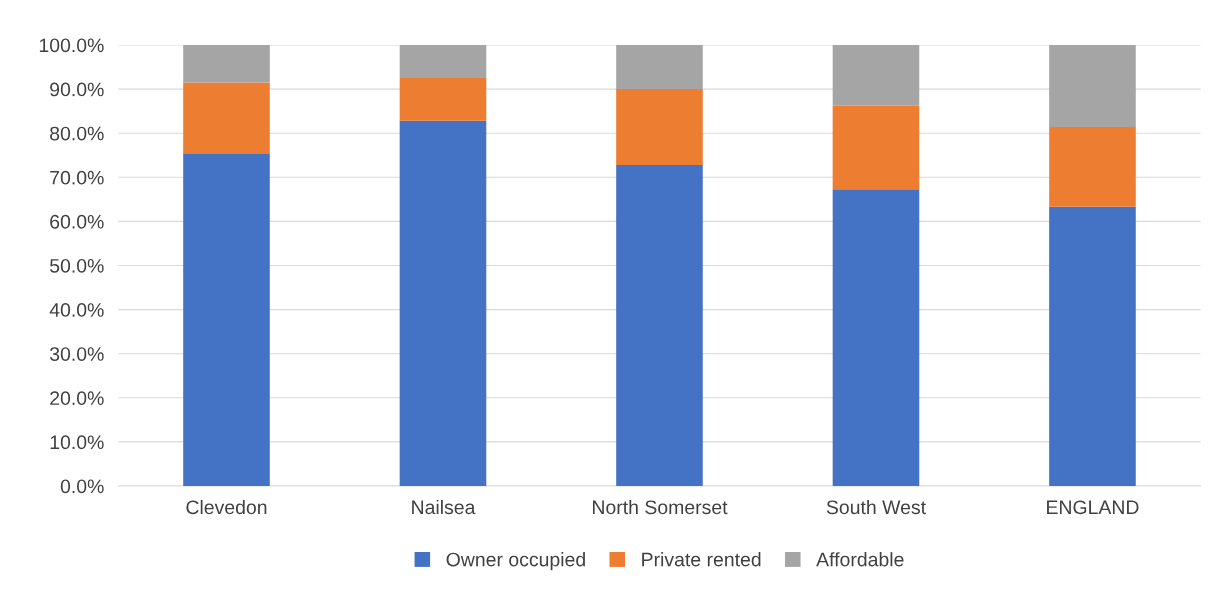  Describe the element at coordinates (76, 354) in the screenshot. I see `y-tick-label: 30.0%` at that location.